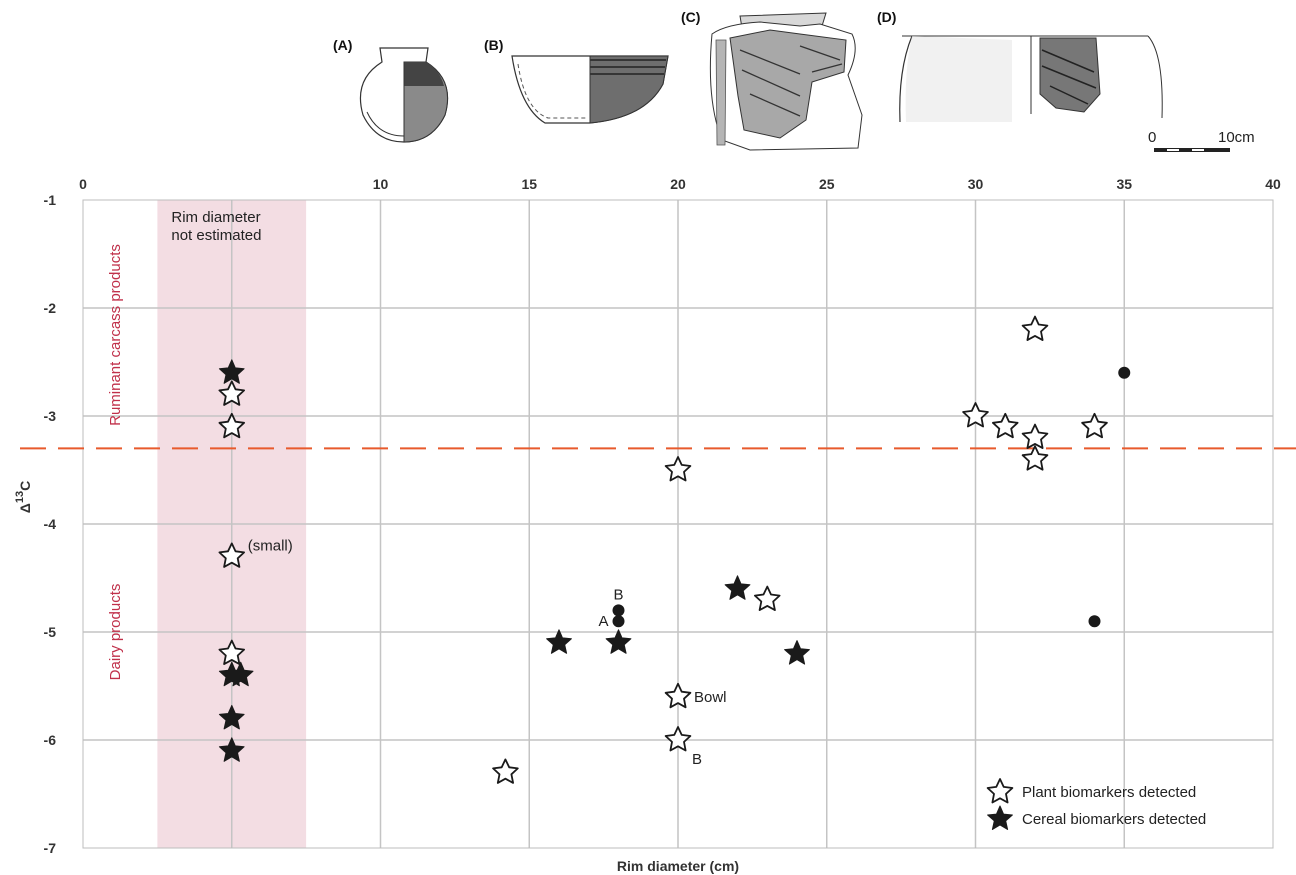 The height and width of the screenshot is (875, 1296). I want to click on panel-label-d: (D), so click(886, 17).